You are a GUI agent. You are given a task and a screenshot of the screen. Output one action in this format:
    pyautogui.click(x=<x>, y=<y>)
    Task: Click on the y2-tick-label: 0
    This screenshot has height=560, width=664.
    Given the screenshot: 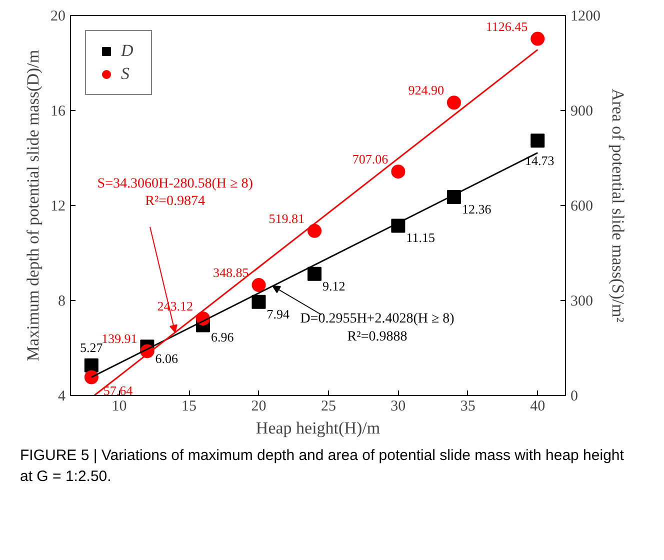 What is the action you would take?
    pyautogui.click(x=574, y=396)
    